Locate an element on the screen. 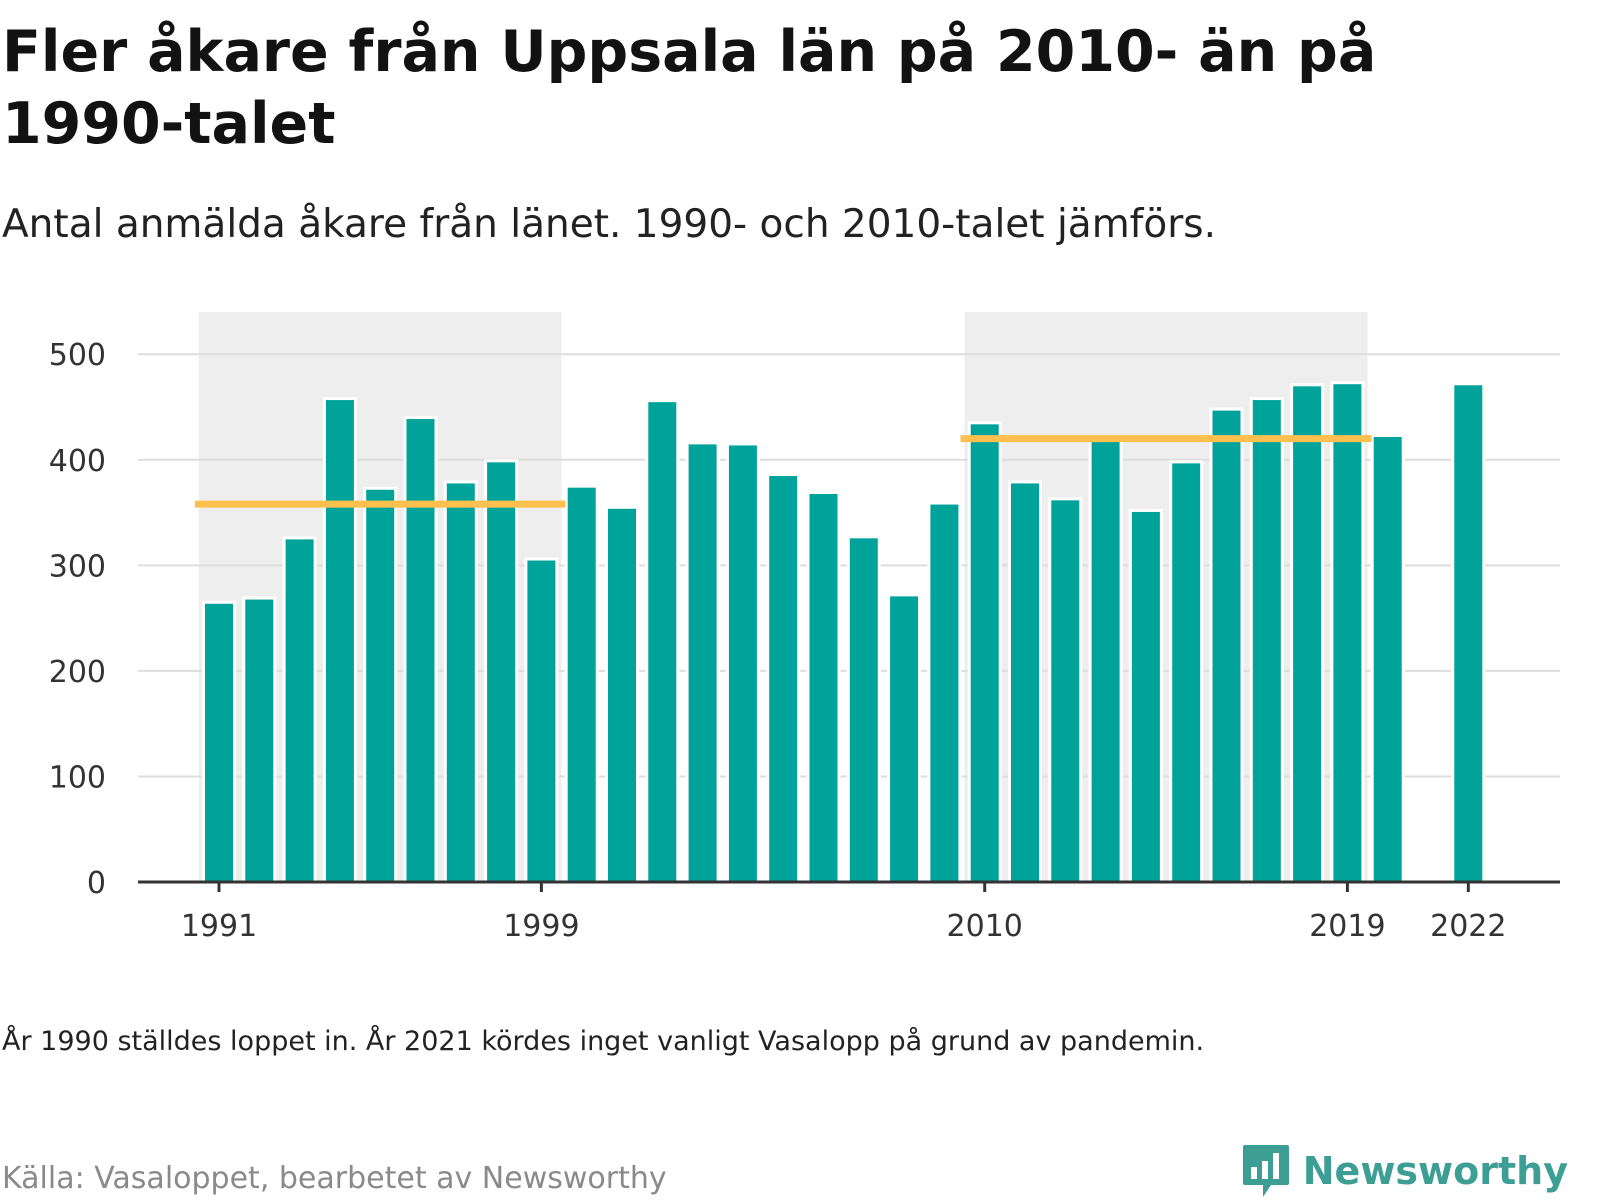 The image size is (1600, 1200). y-tick-label: 400 is located at coordinates (77, 461).